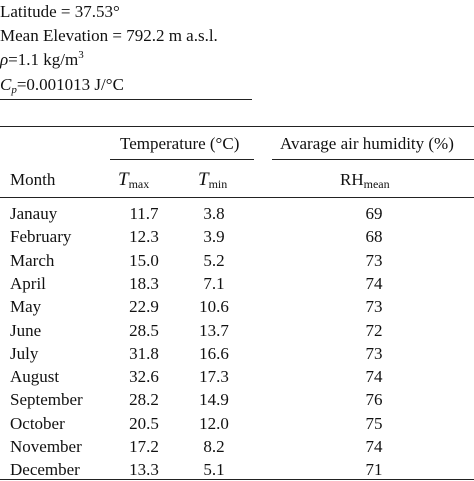  What do you see at coordinates (214, 306) in the screenshot?
I see `row-tmin-cell: 10.6` at bounding box center [214, 306].